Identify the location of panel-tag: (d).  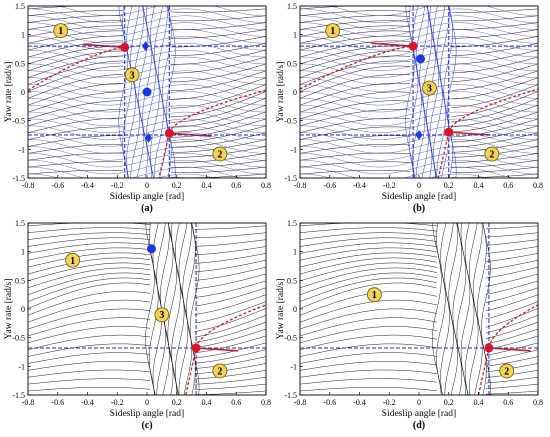
(419, 425).